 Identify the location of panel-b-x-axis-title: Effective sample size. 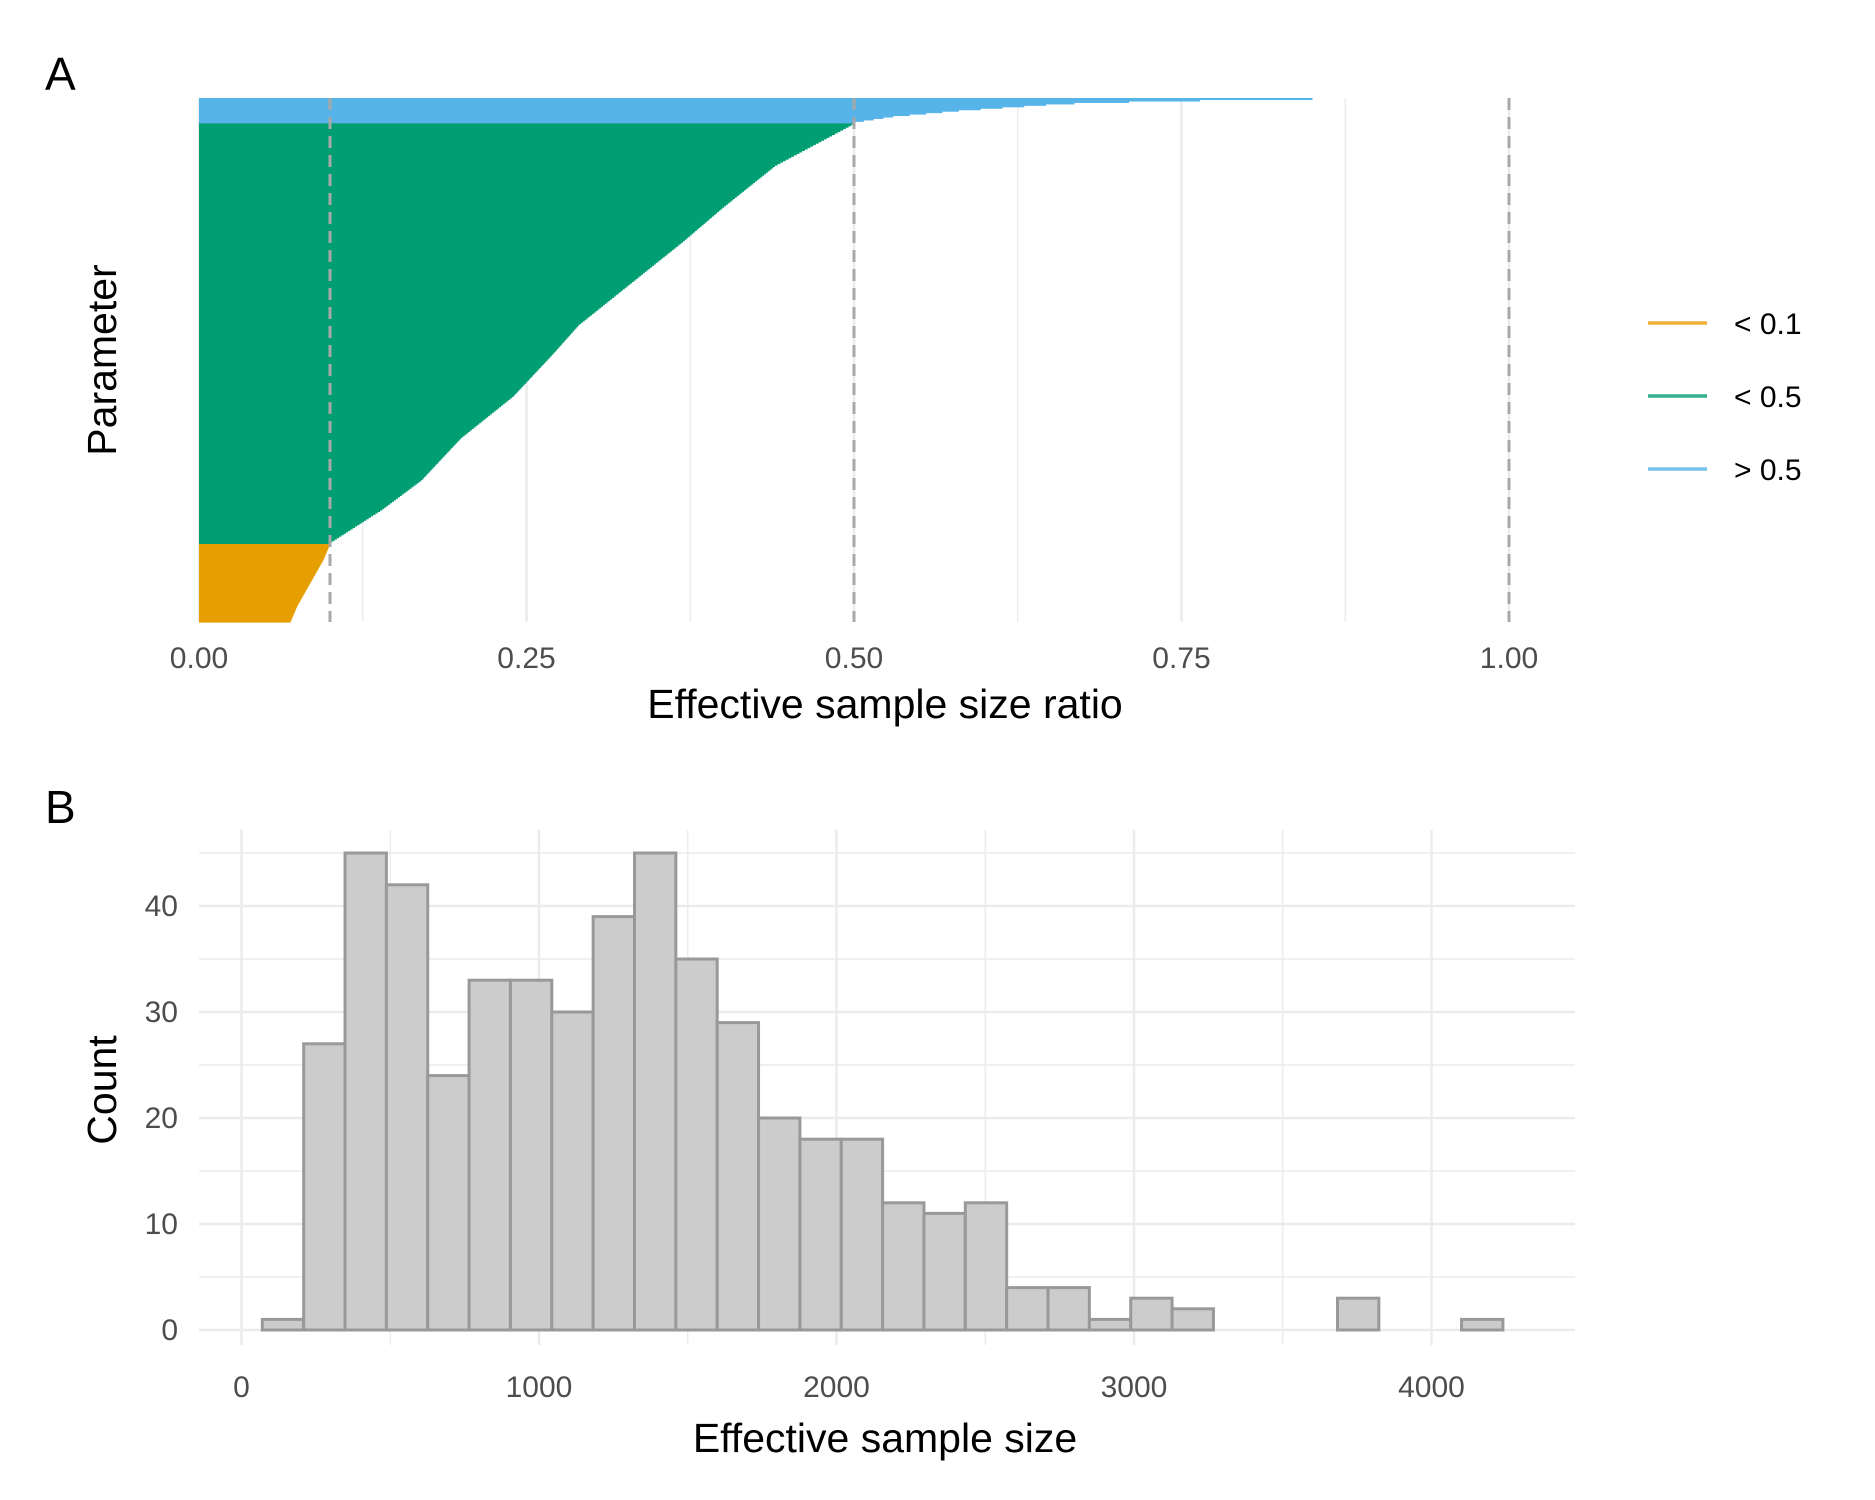
(885, 1438).